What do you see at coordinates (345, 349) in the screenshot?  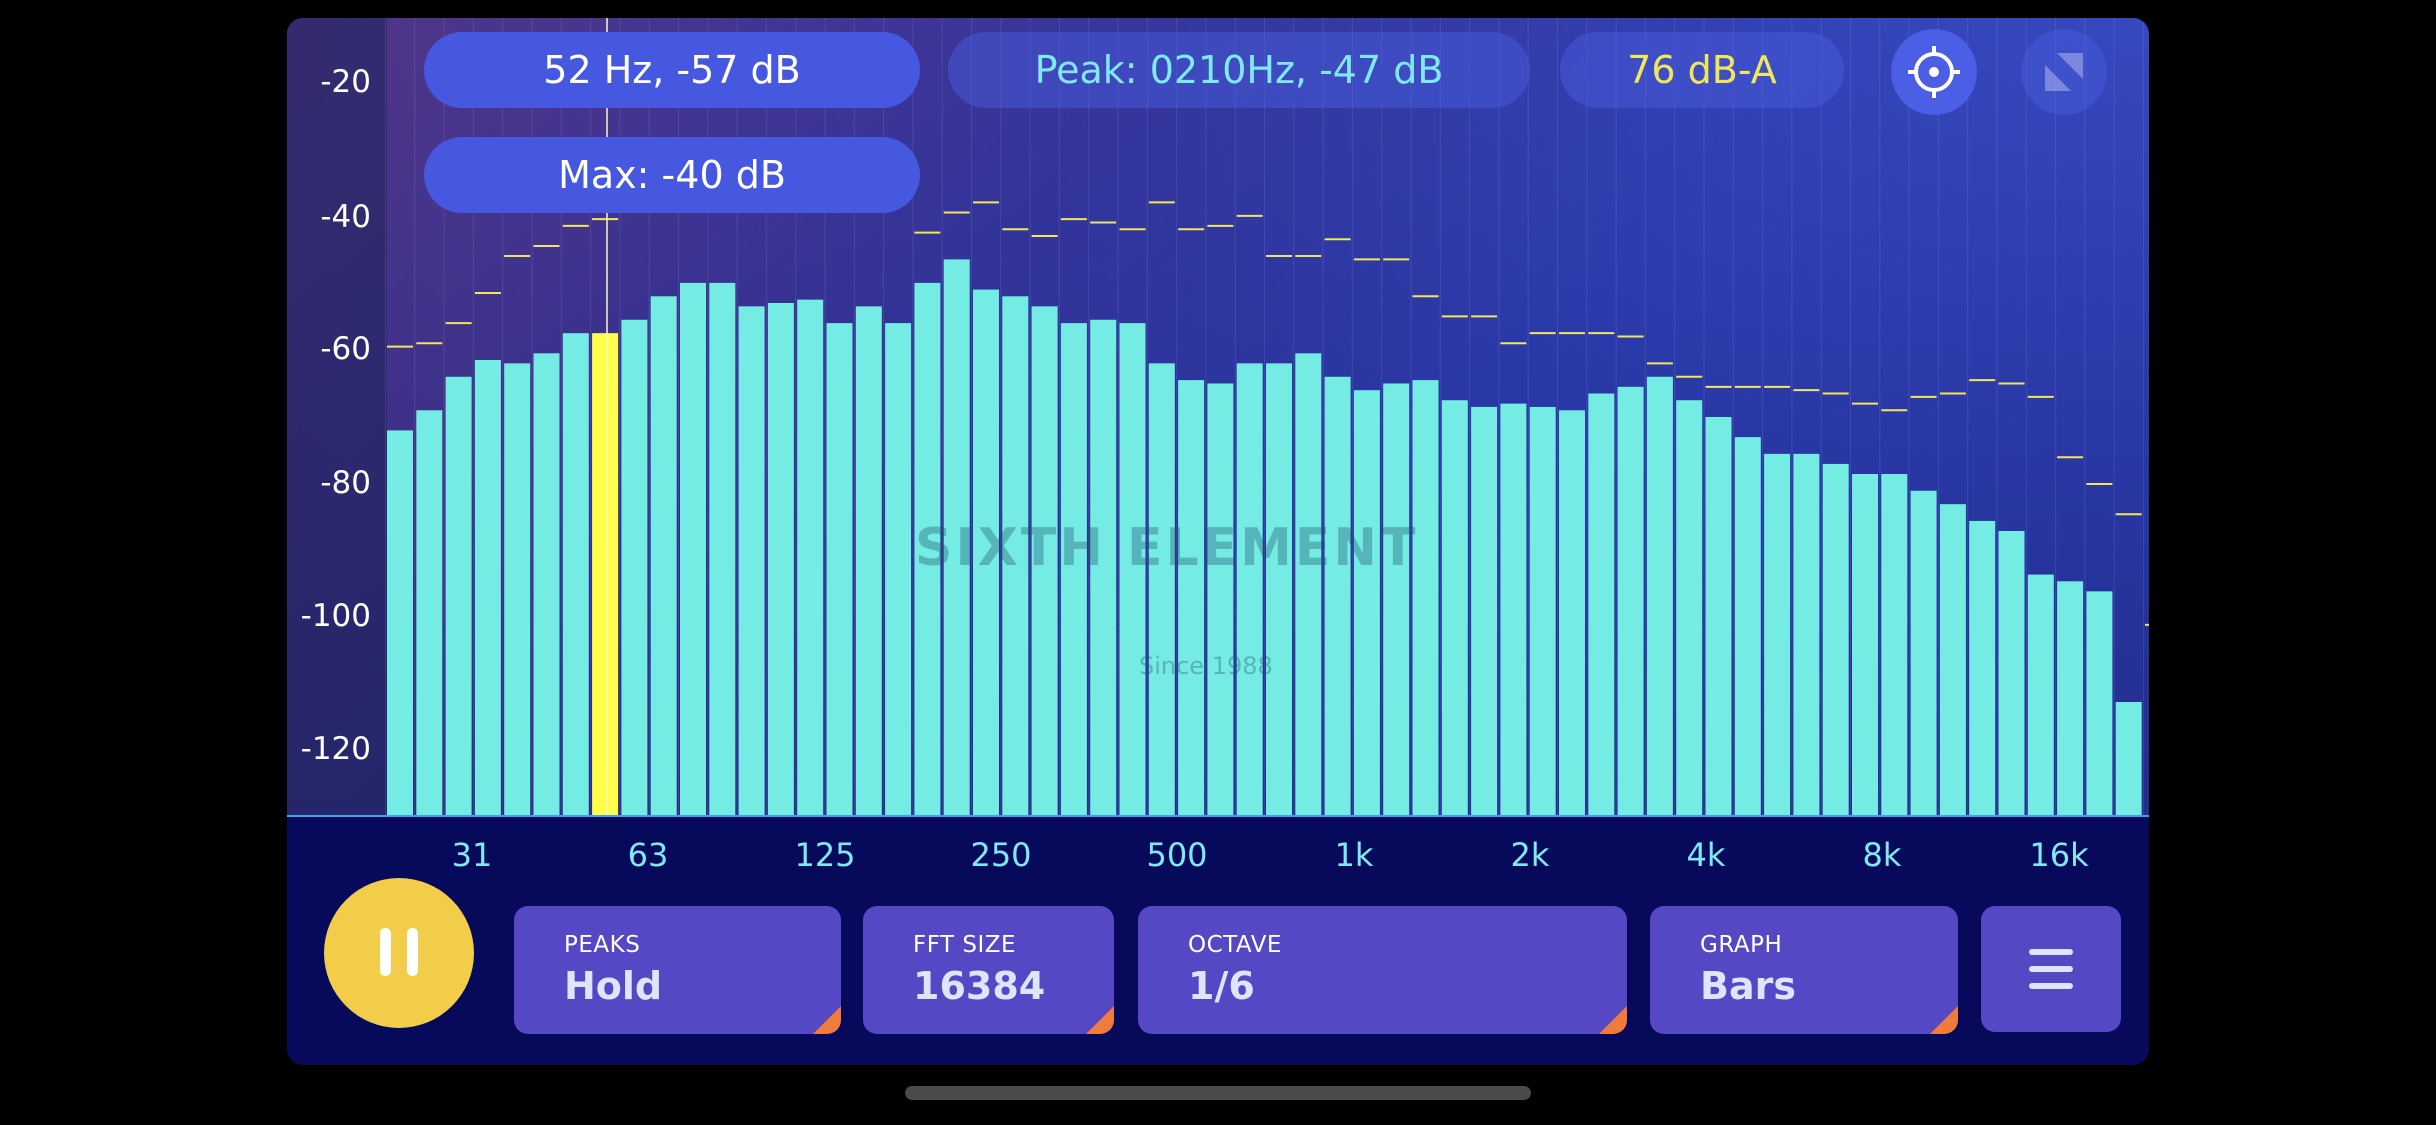 I see `y-tick-label: -60` at bounding box center [345, 349].